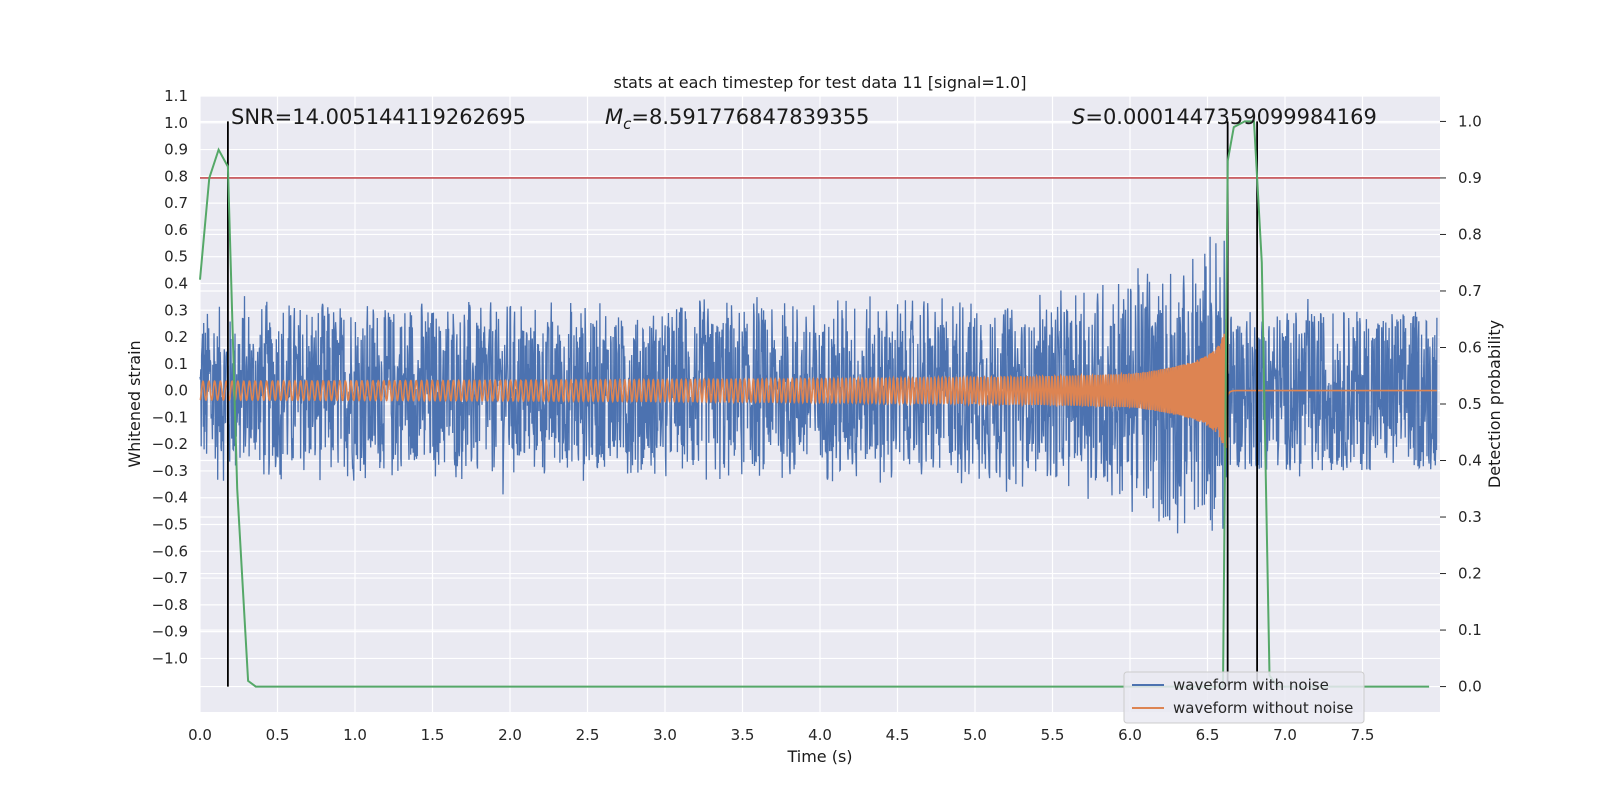 The image size is (1600, 800). I want to click on y-tick-label: 0.9, so click(176, 150).